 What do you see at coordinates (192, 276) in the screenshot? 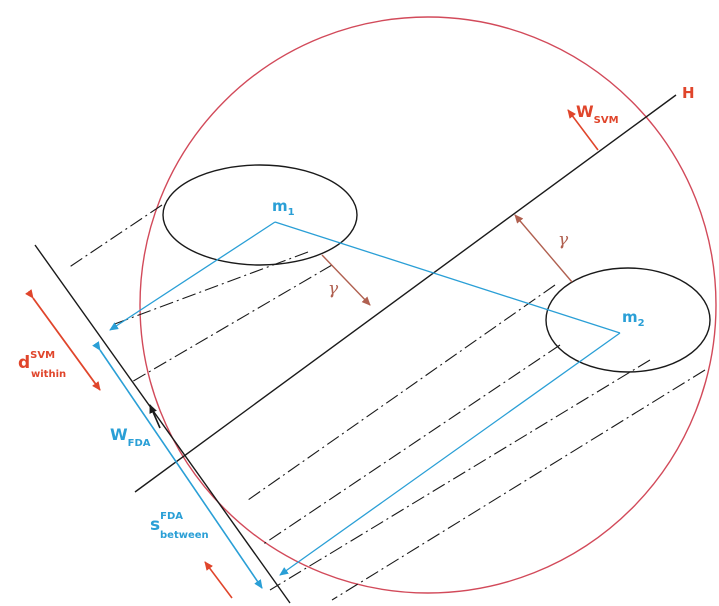
I see `m1-projection-arrow` at bounding box center [192, 276].